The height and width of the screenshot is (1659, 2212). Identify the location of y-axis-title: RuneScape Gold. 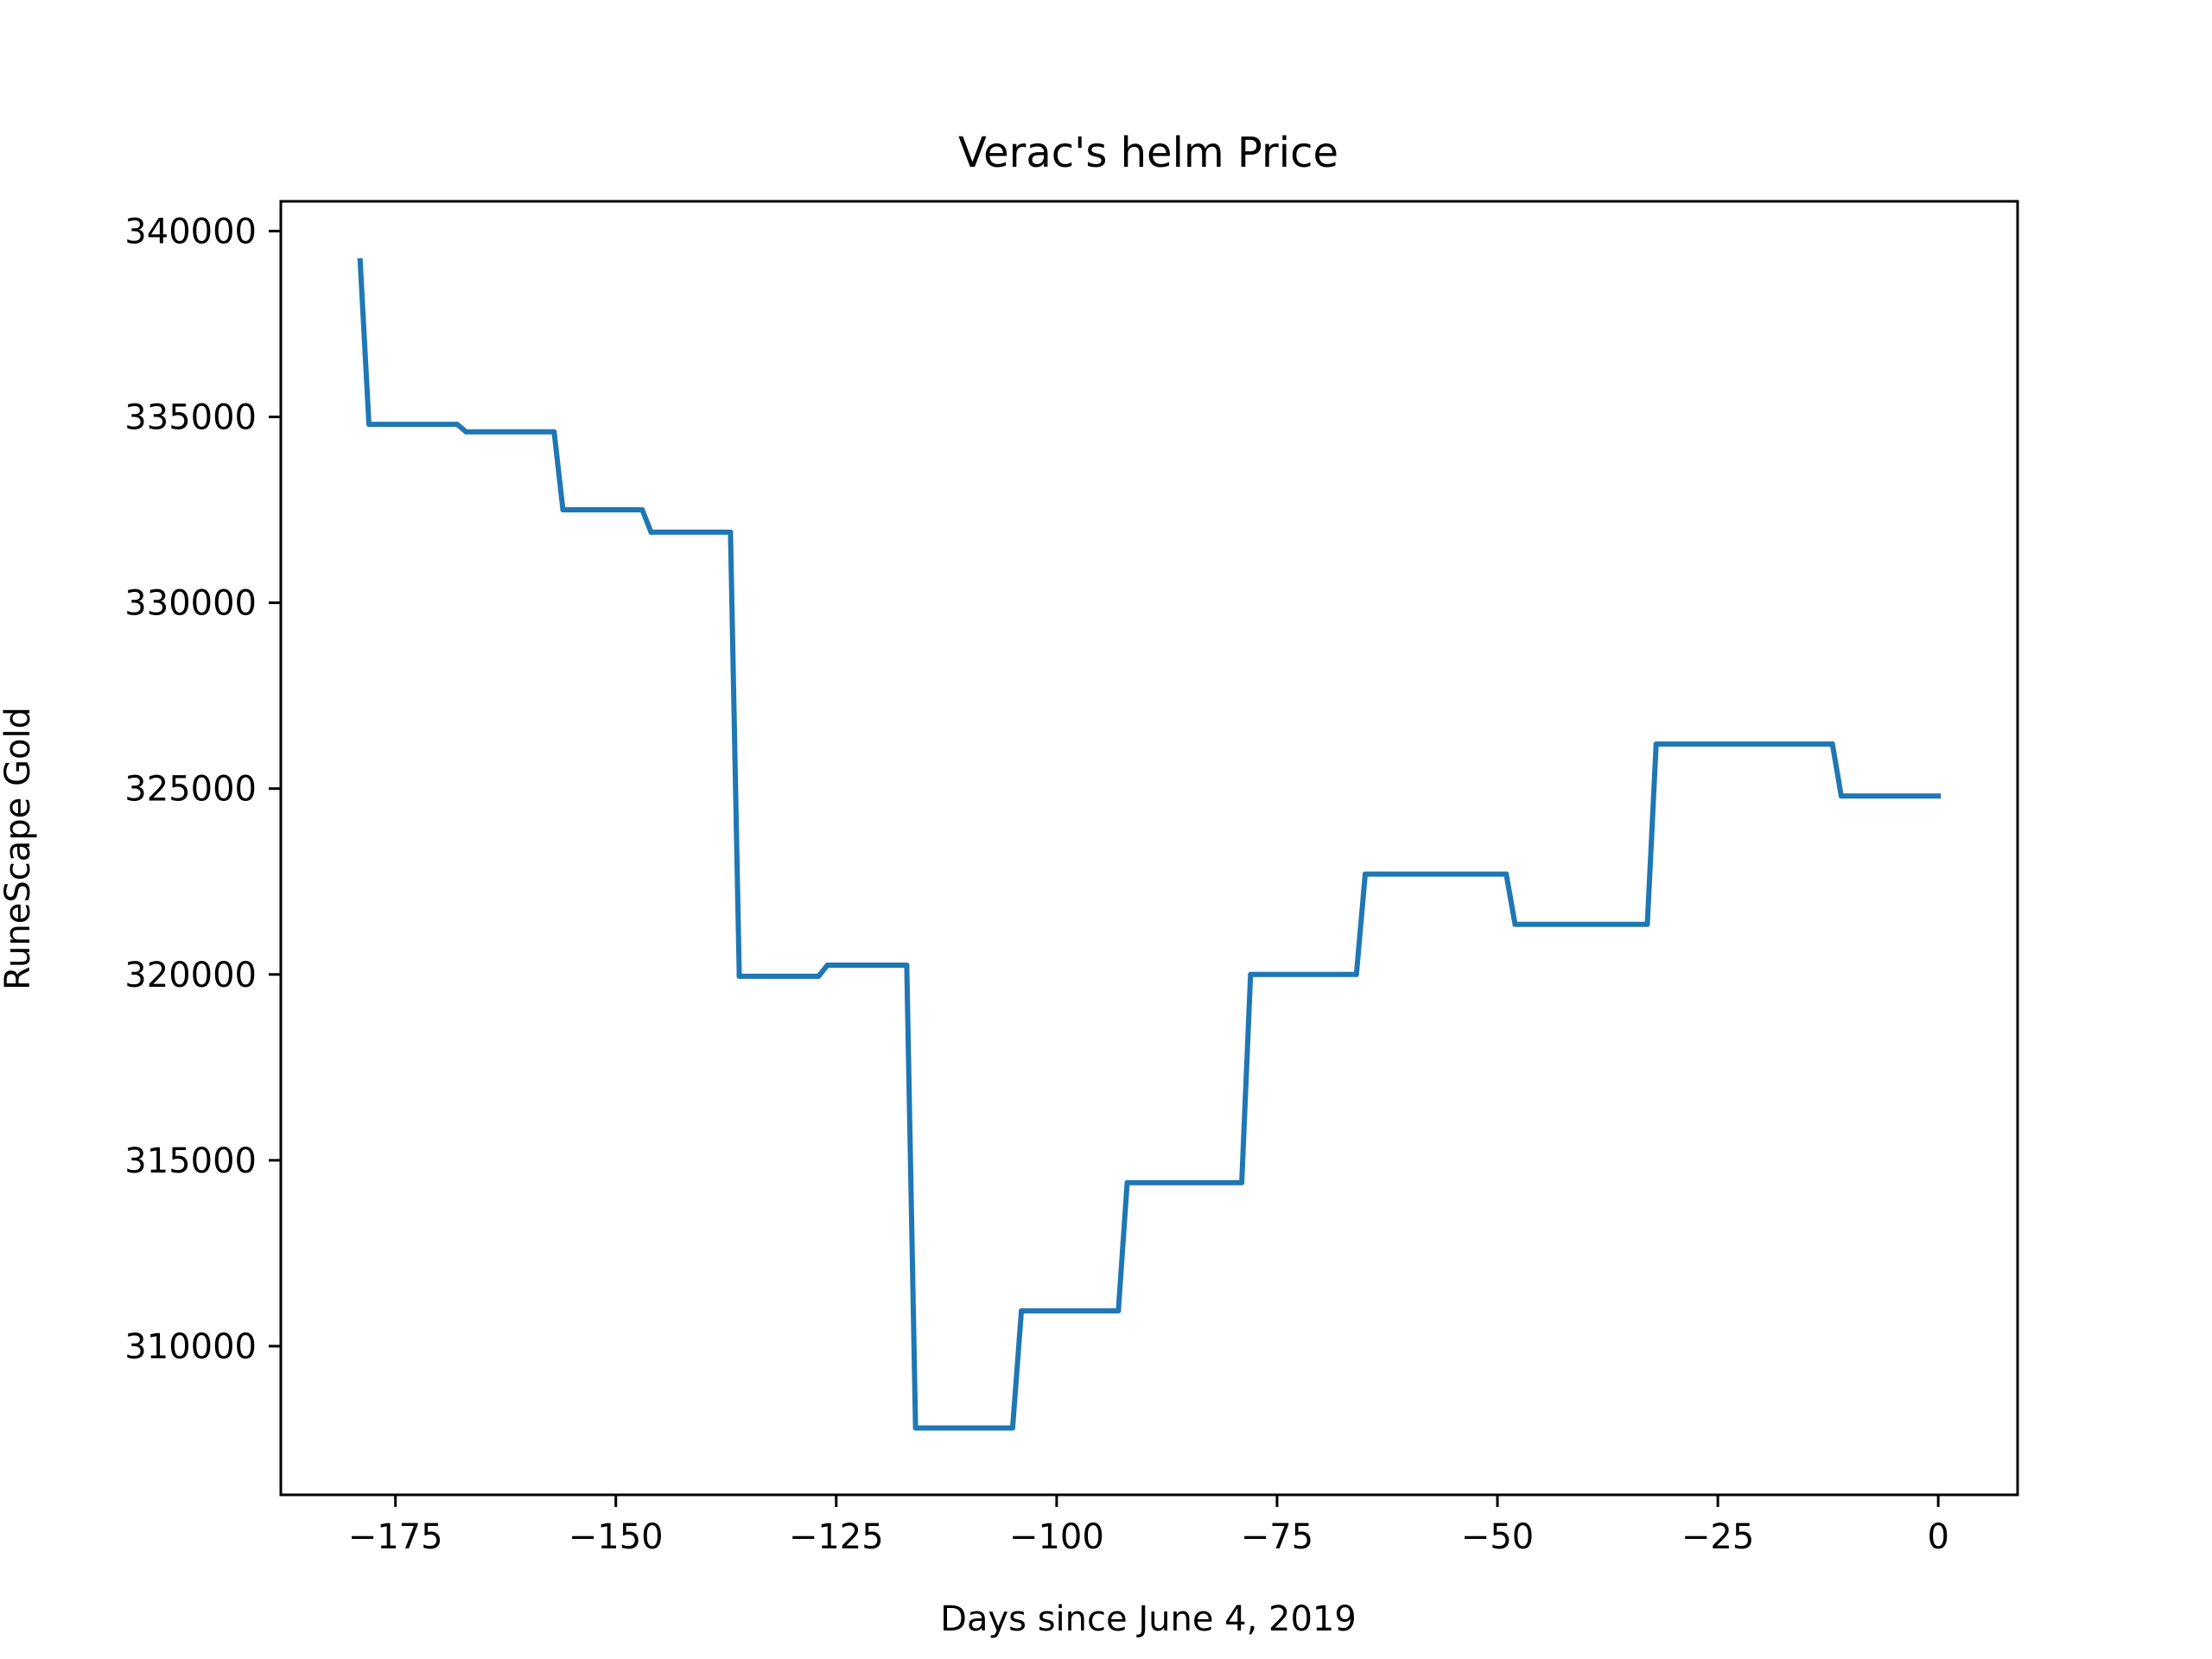
(19, 848).